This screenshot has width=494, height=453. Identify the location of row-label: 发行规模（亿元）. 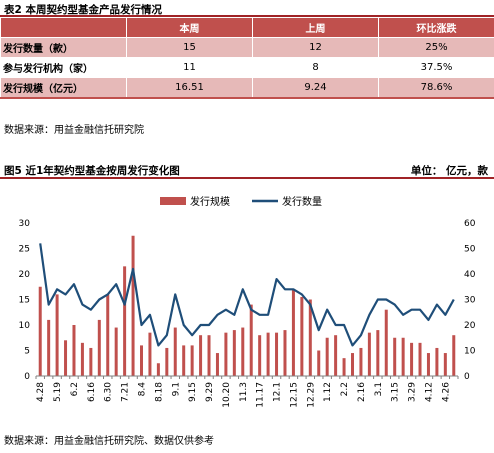
(63, 88).